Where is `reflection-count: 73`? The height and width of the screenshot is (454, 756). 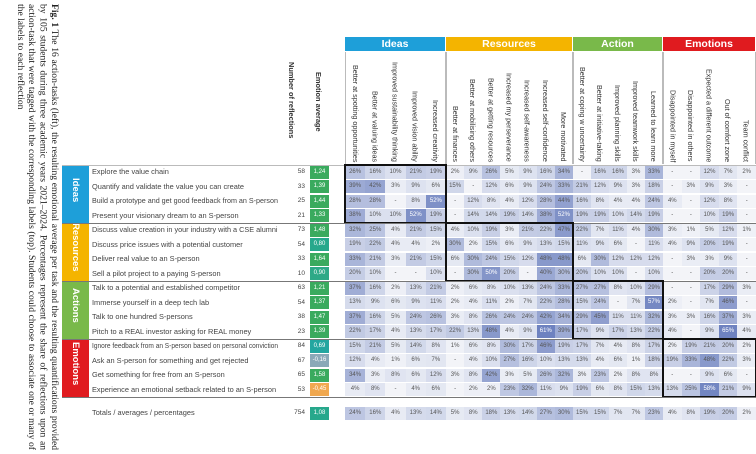
reflection-count: 73 is located at coordinates (301, 229).